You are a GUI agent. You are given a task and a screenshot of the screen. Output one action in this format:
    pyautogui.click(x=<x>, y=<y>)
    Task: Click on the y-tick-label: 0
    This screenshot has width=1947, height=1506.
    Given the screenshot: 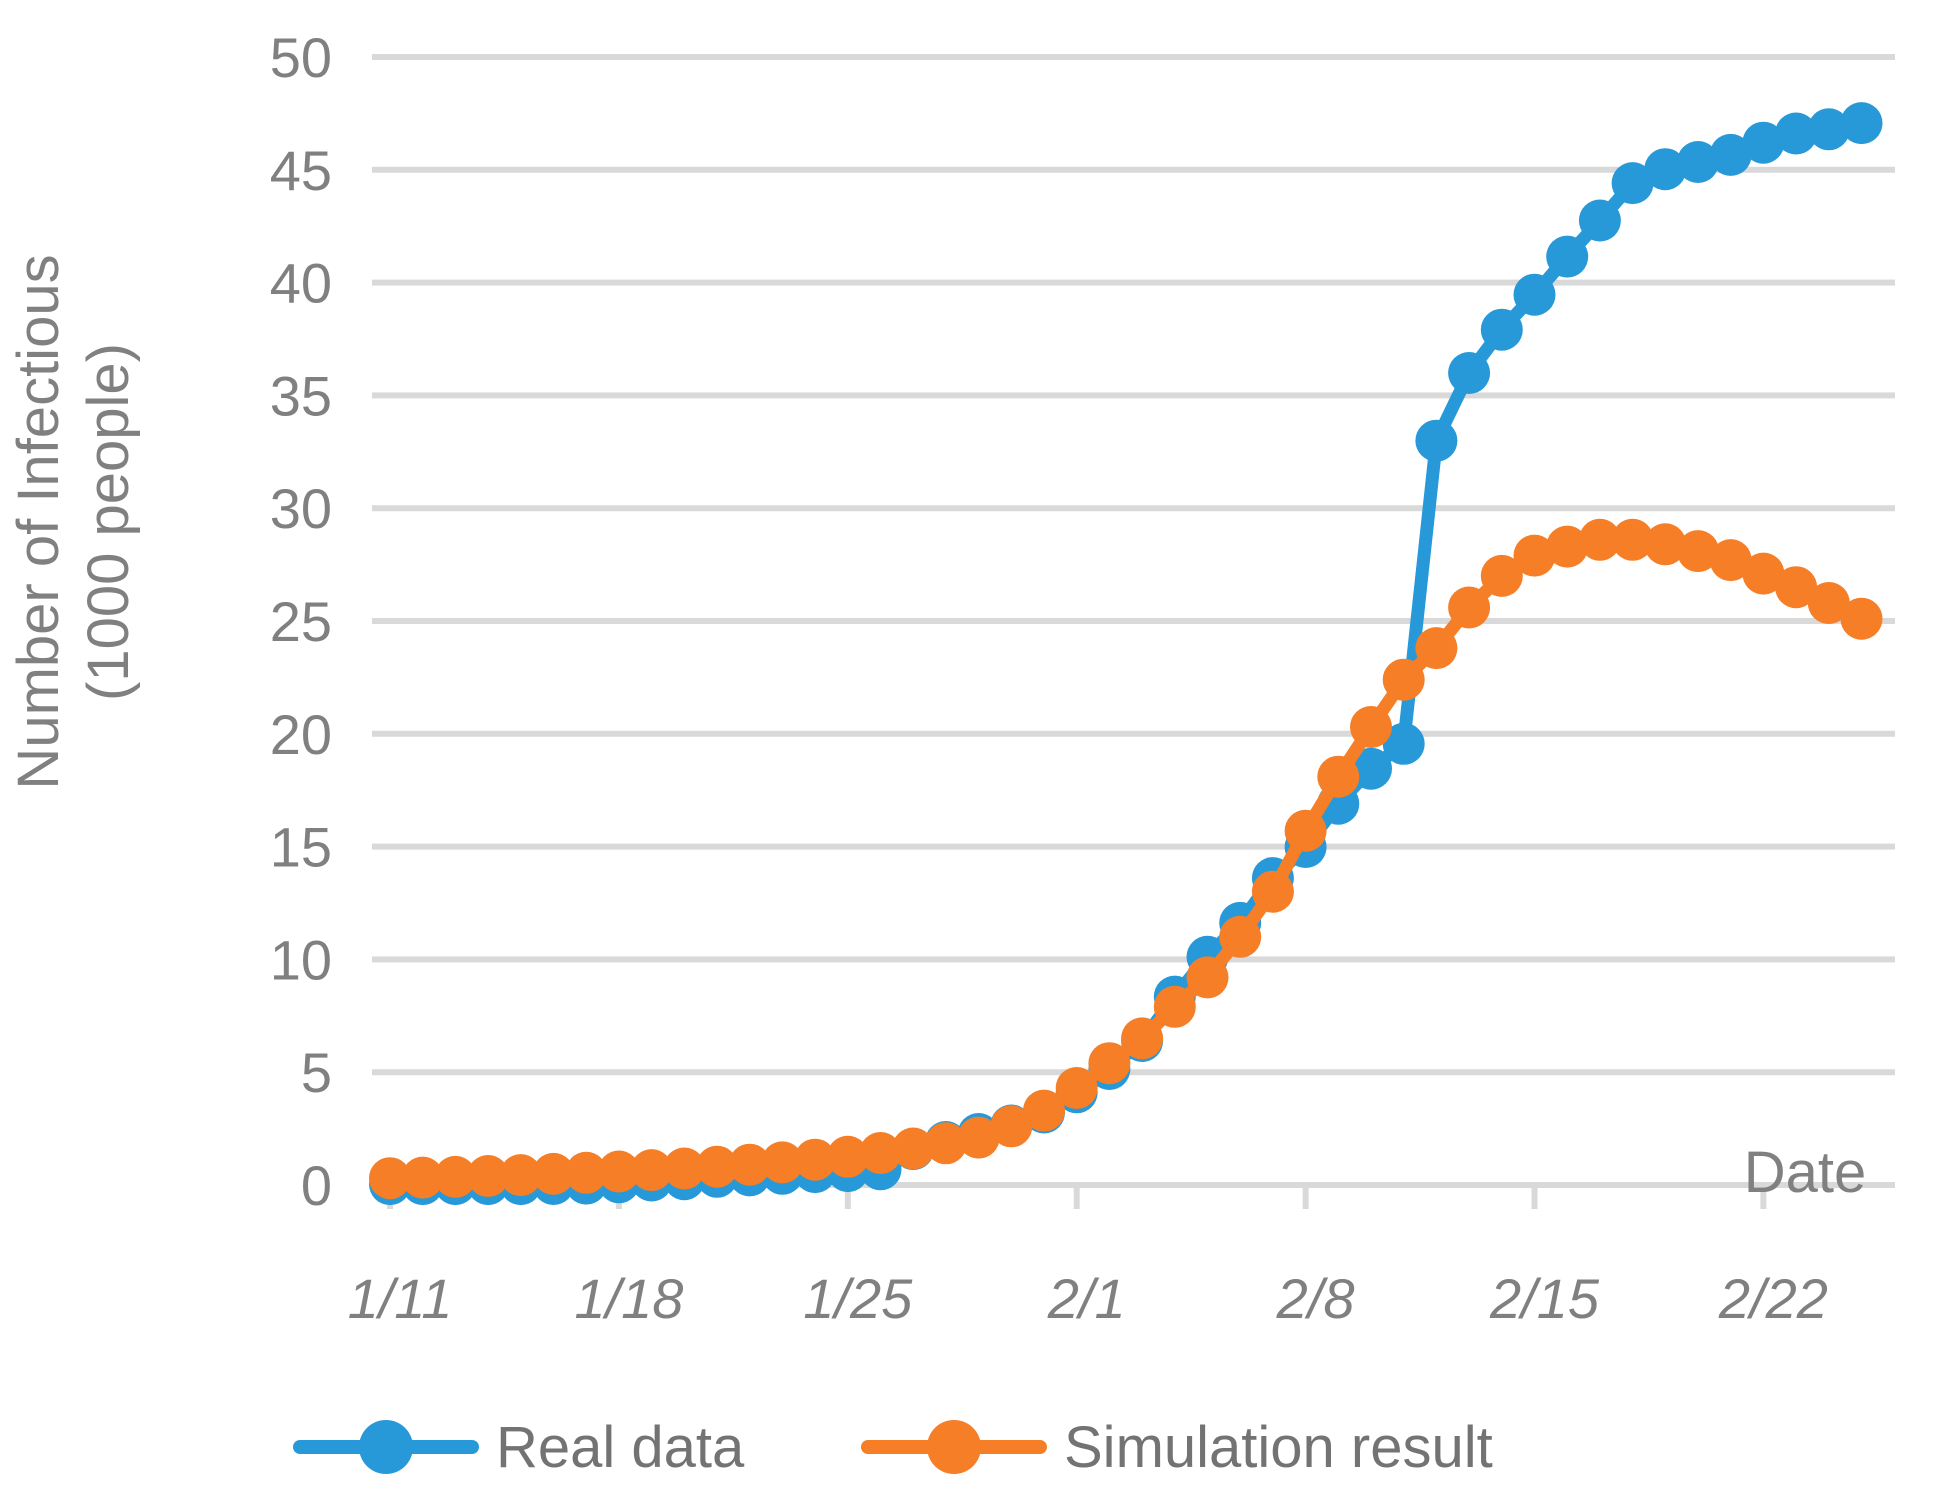 What is the action you would take?
    pyautogui.click(x=316, y=1185)
    